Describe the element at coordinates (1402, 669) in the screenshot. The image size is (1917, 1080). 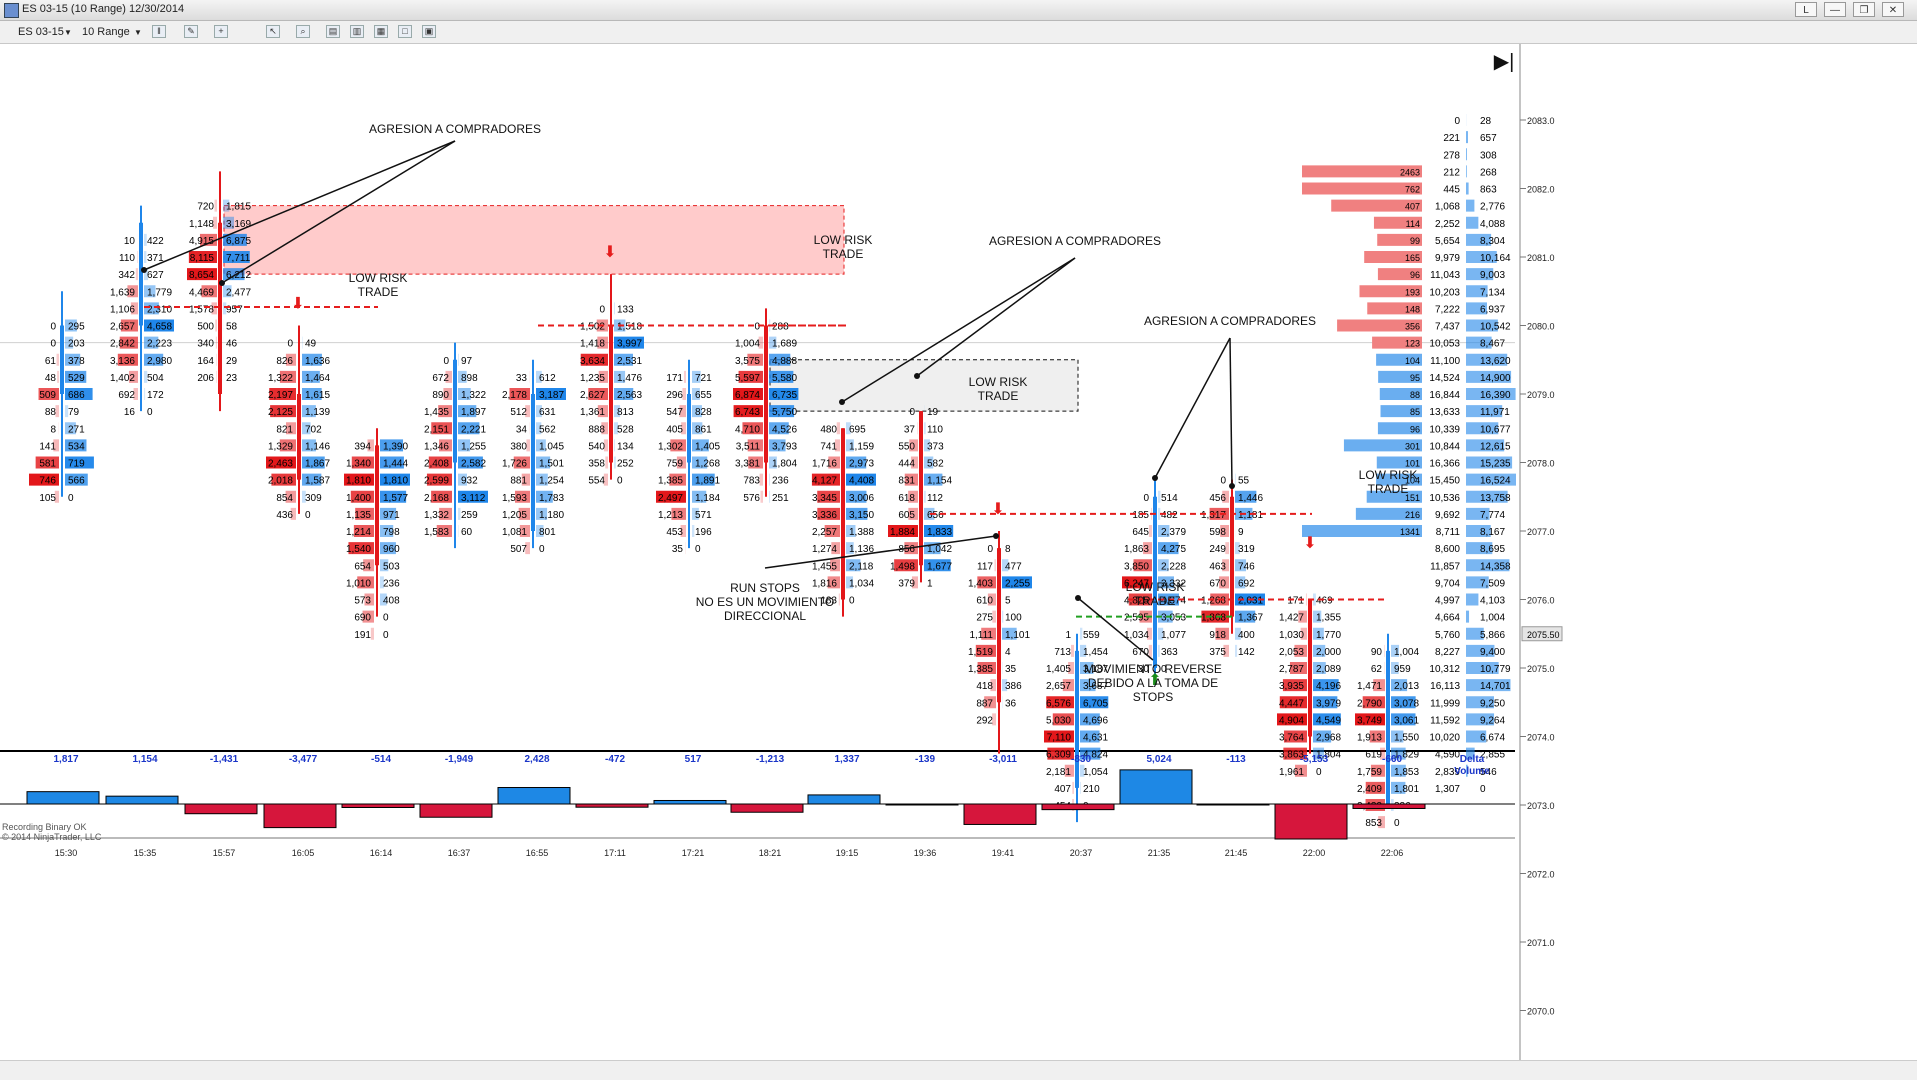
I see `ask-volume-label: 959` at that location.